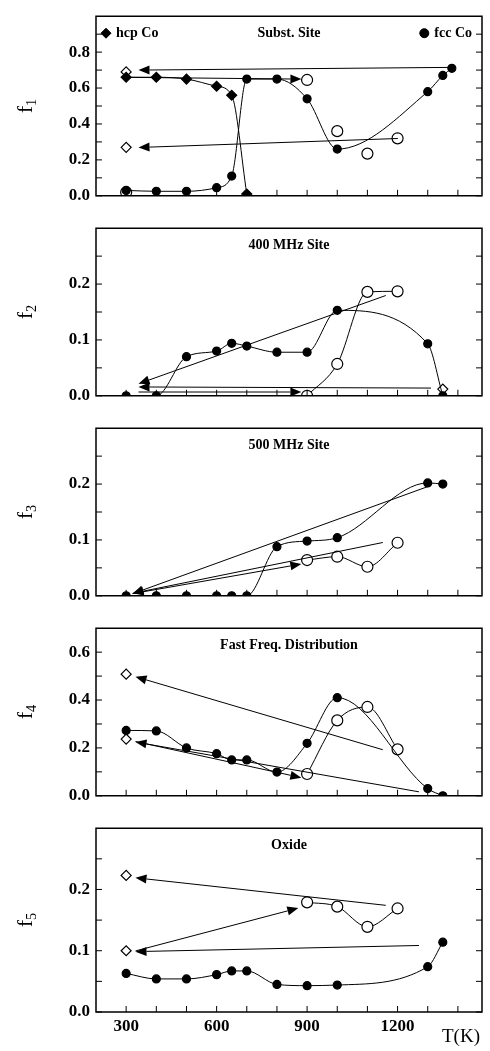 This screenshot has width=490, height=1051. I want to click on text: Oxide, so click(289, 844).